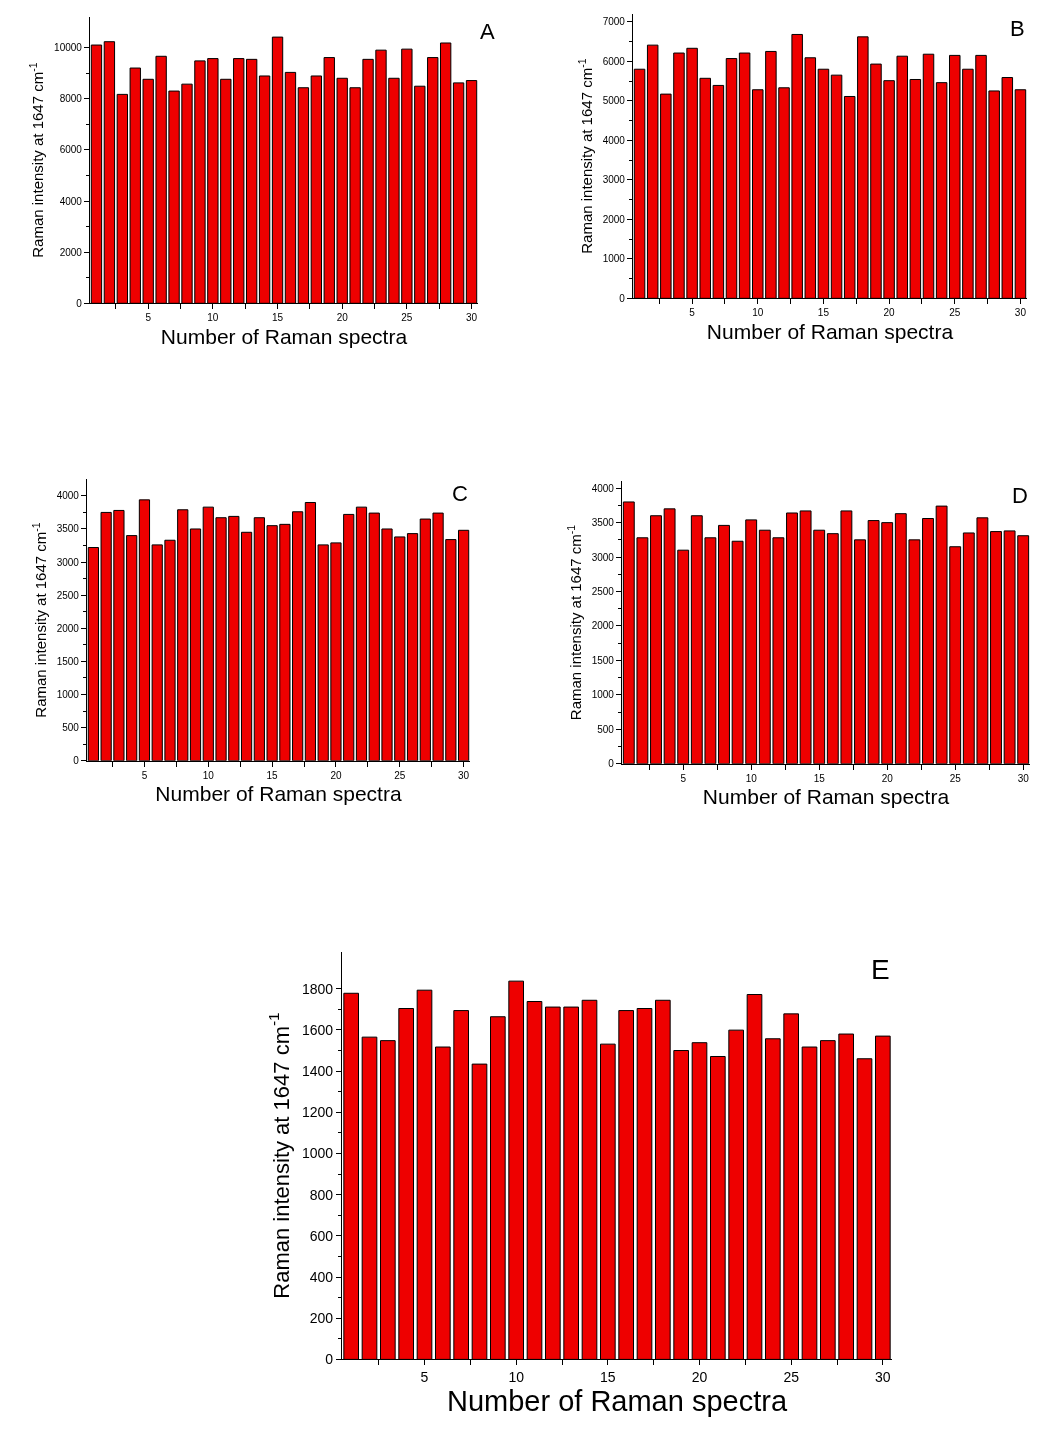  I want to click on y-tick-label: 200, so click(321, 1318).